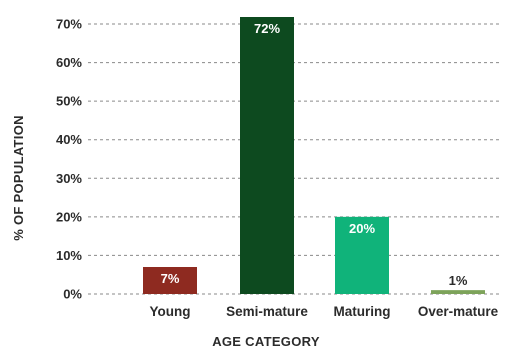 This screenshot has height=349, width=507. What do you see at coordinates (266, 341) in the screenshot?
I see `x-axis-title: AGE CATEGORY` at bounding box center [266, 341].